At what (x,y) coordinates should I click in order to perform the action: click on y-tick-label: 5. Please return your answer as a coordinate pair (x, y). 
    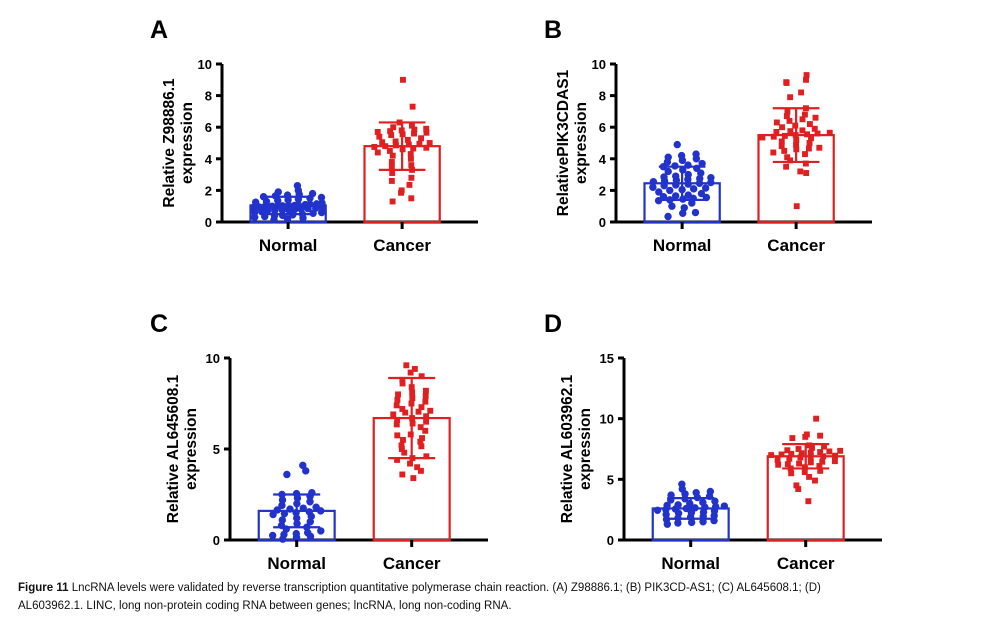
    Looking at the image, I should click on (610, 479).